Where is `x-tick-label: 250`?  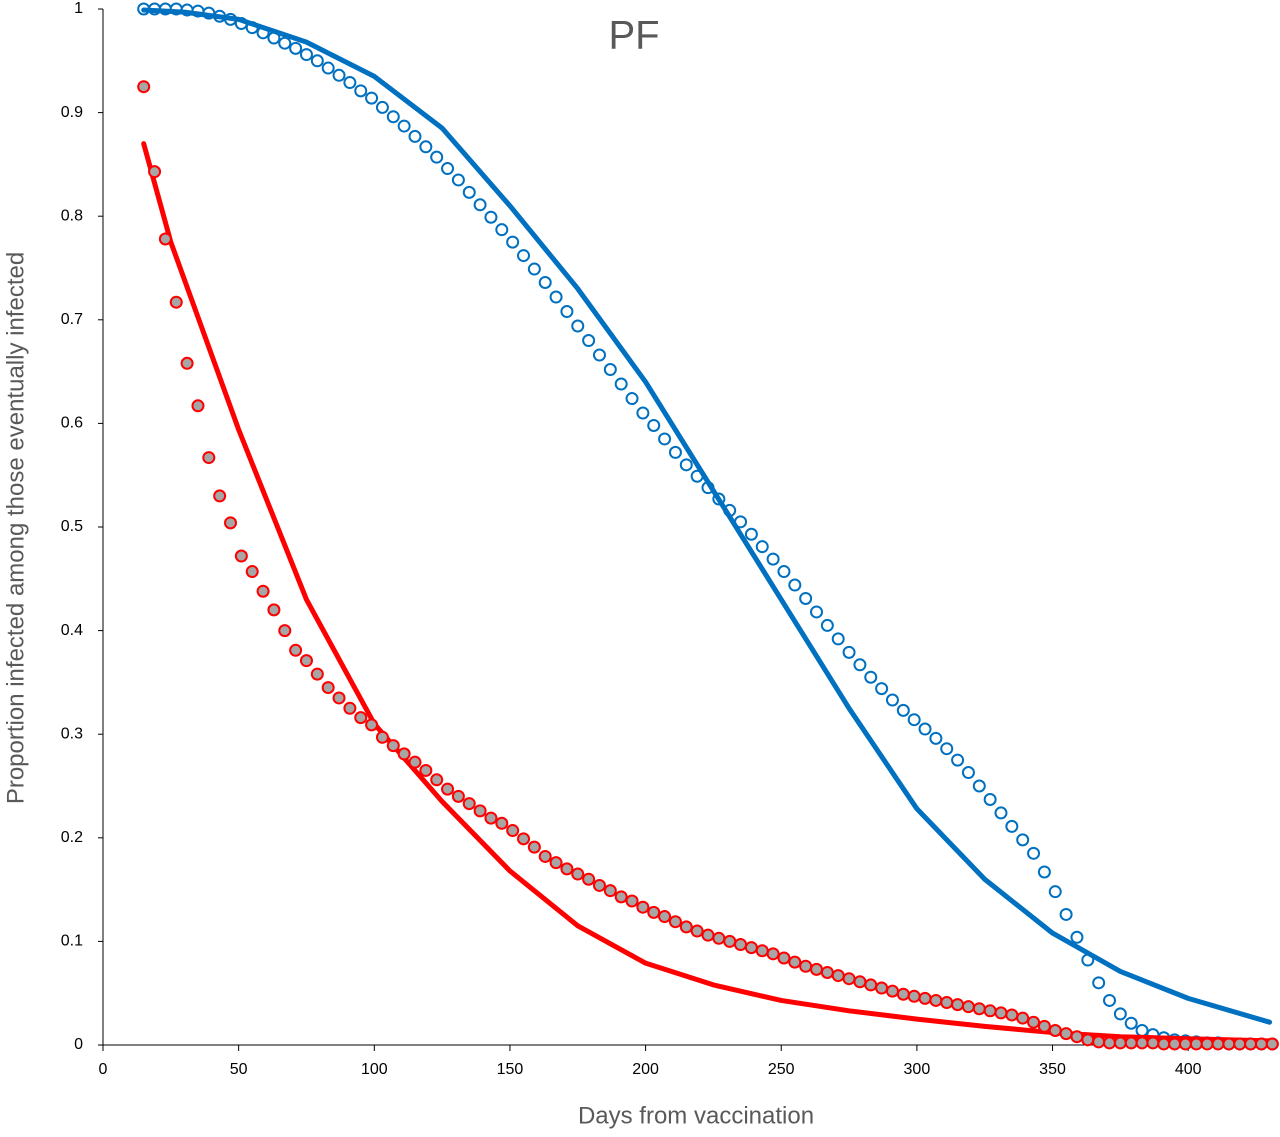
x-tick-label: 250 is located at coordinates (781, 1069).